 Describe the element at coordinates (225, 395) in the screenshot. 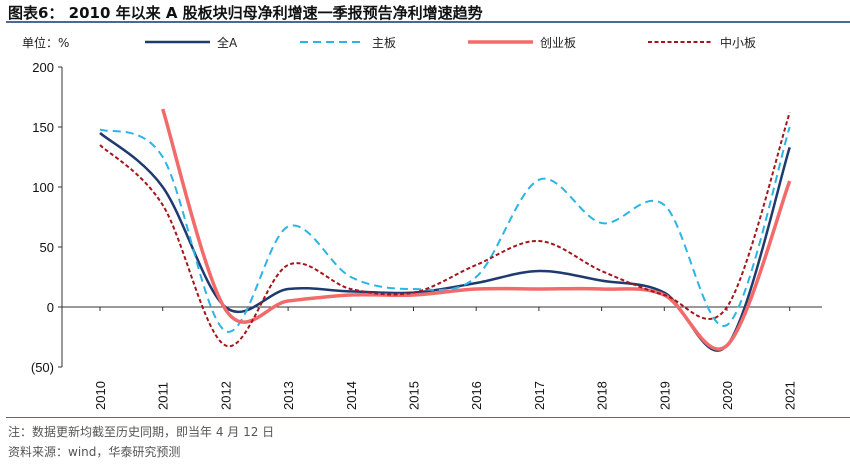

I see `x-tick-label: 2012` at that location.